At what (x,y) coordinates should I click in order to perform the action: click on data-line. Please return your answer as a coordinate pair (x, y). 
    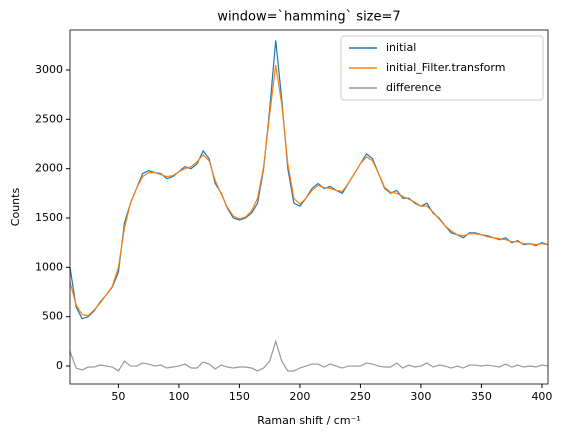
    Looking at the image, I should click on (309, 355).